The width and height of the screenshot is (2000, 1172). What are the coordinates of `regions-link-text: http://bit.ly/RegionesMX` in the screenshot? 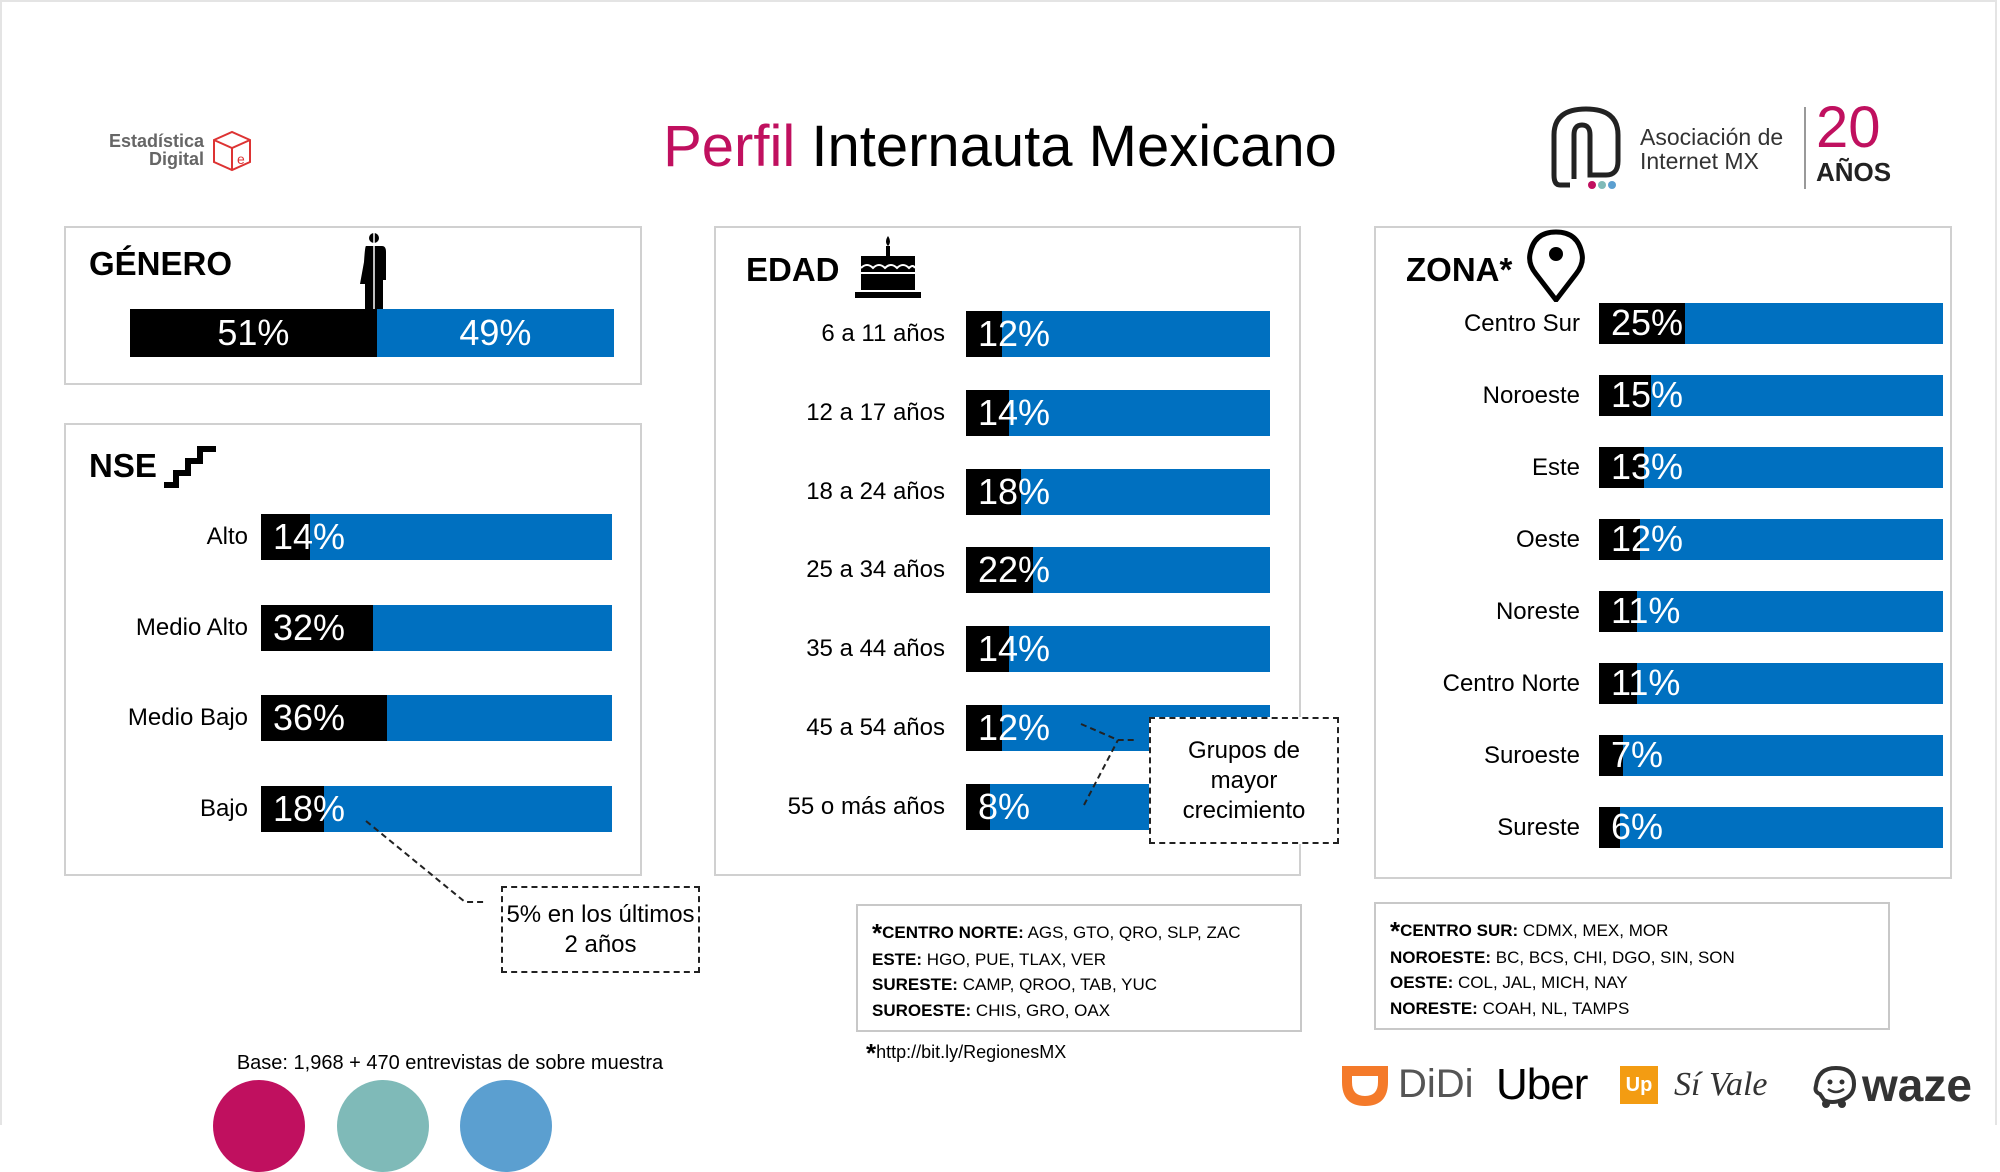 It's located at (971, 1052).